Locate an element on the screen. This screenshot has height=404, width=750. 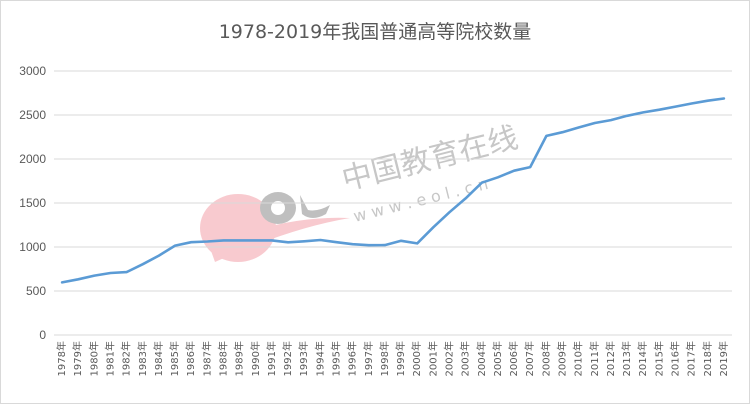
x-tick-label: 2005年 is located at coordinates (497, 358).